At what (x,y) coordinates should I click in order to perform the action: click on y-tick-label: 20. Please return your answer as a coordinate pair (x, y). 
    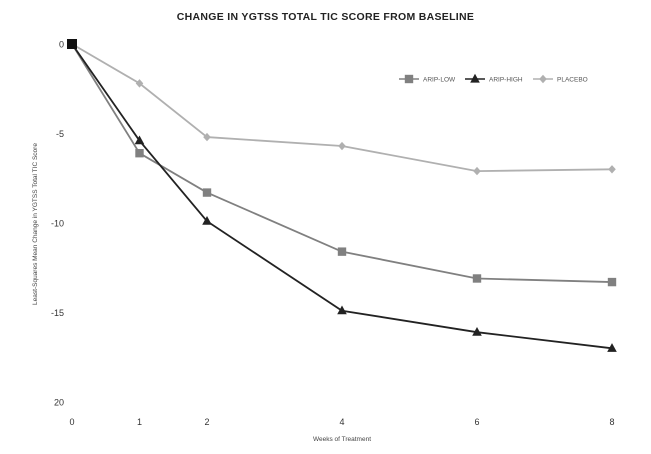
    Looking at the image, I should click on (59, 403).